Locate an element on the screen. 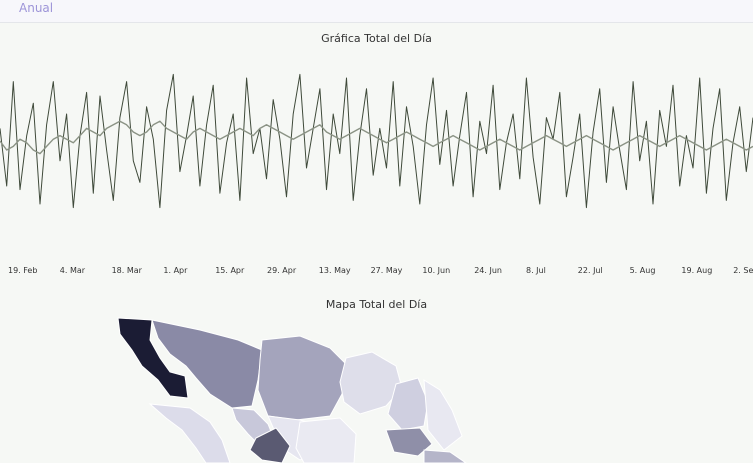 The height and width of the screenshot is (463, 753). region-tamaulipas is located at coordinates (443, 415).